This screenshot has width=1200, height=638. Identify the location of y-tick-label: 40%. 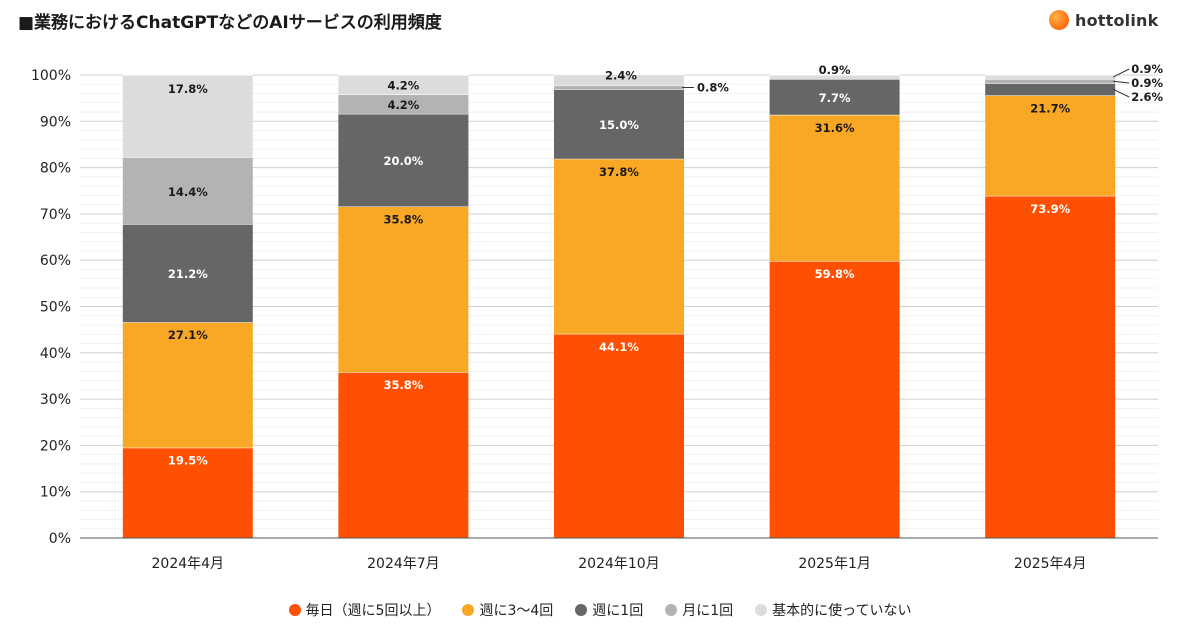
(55, 354).